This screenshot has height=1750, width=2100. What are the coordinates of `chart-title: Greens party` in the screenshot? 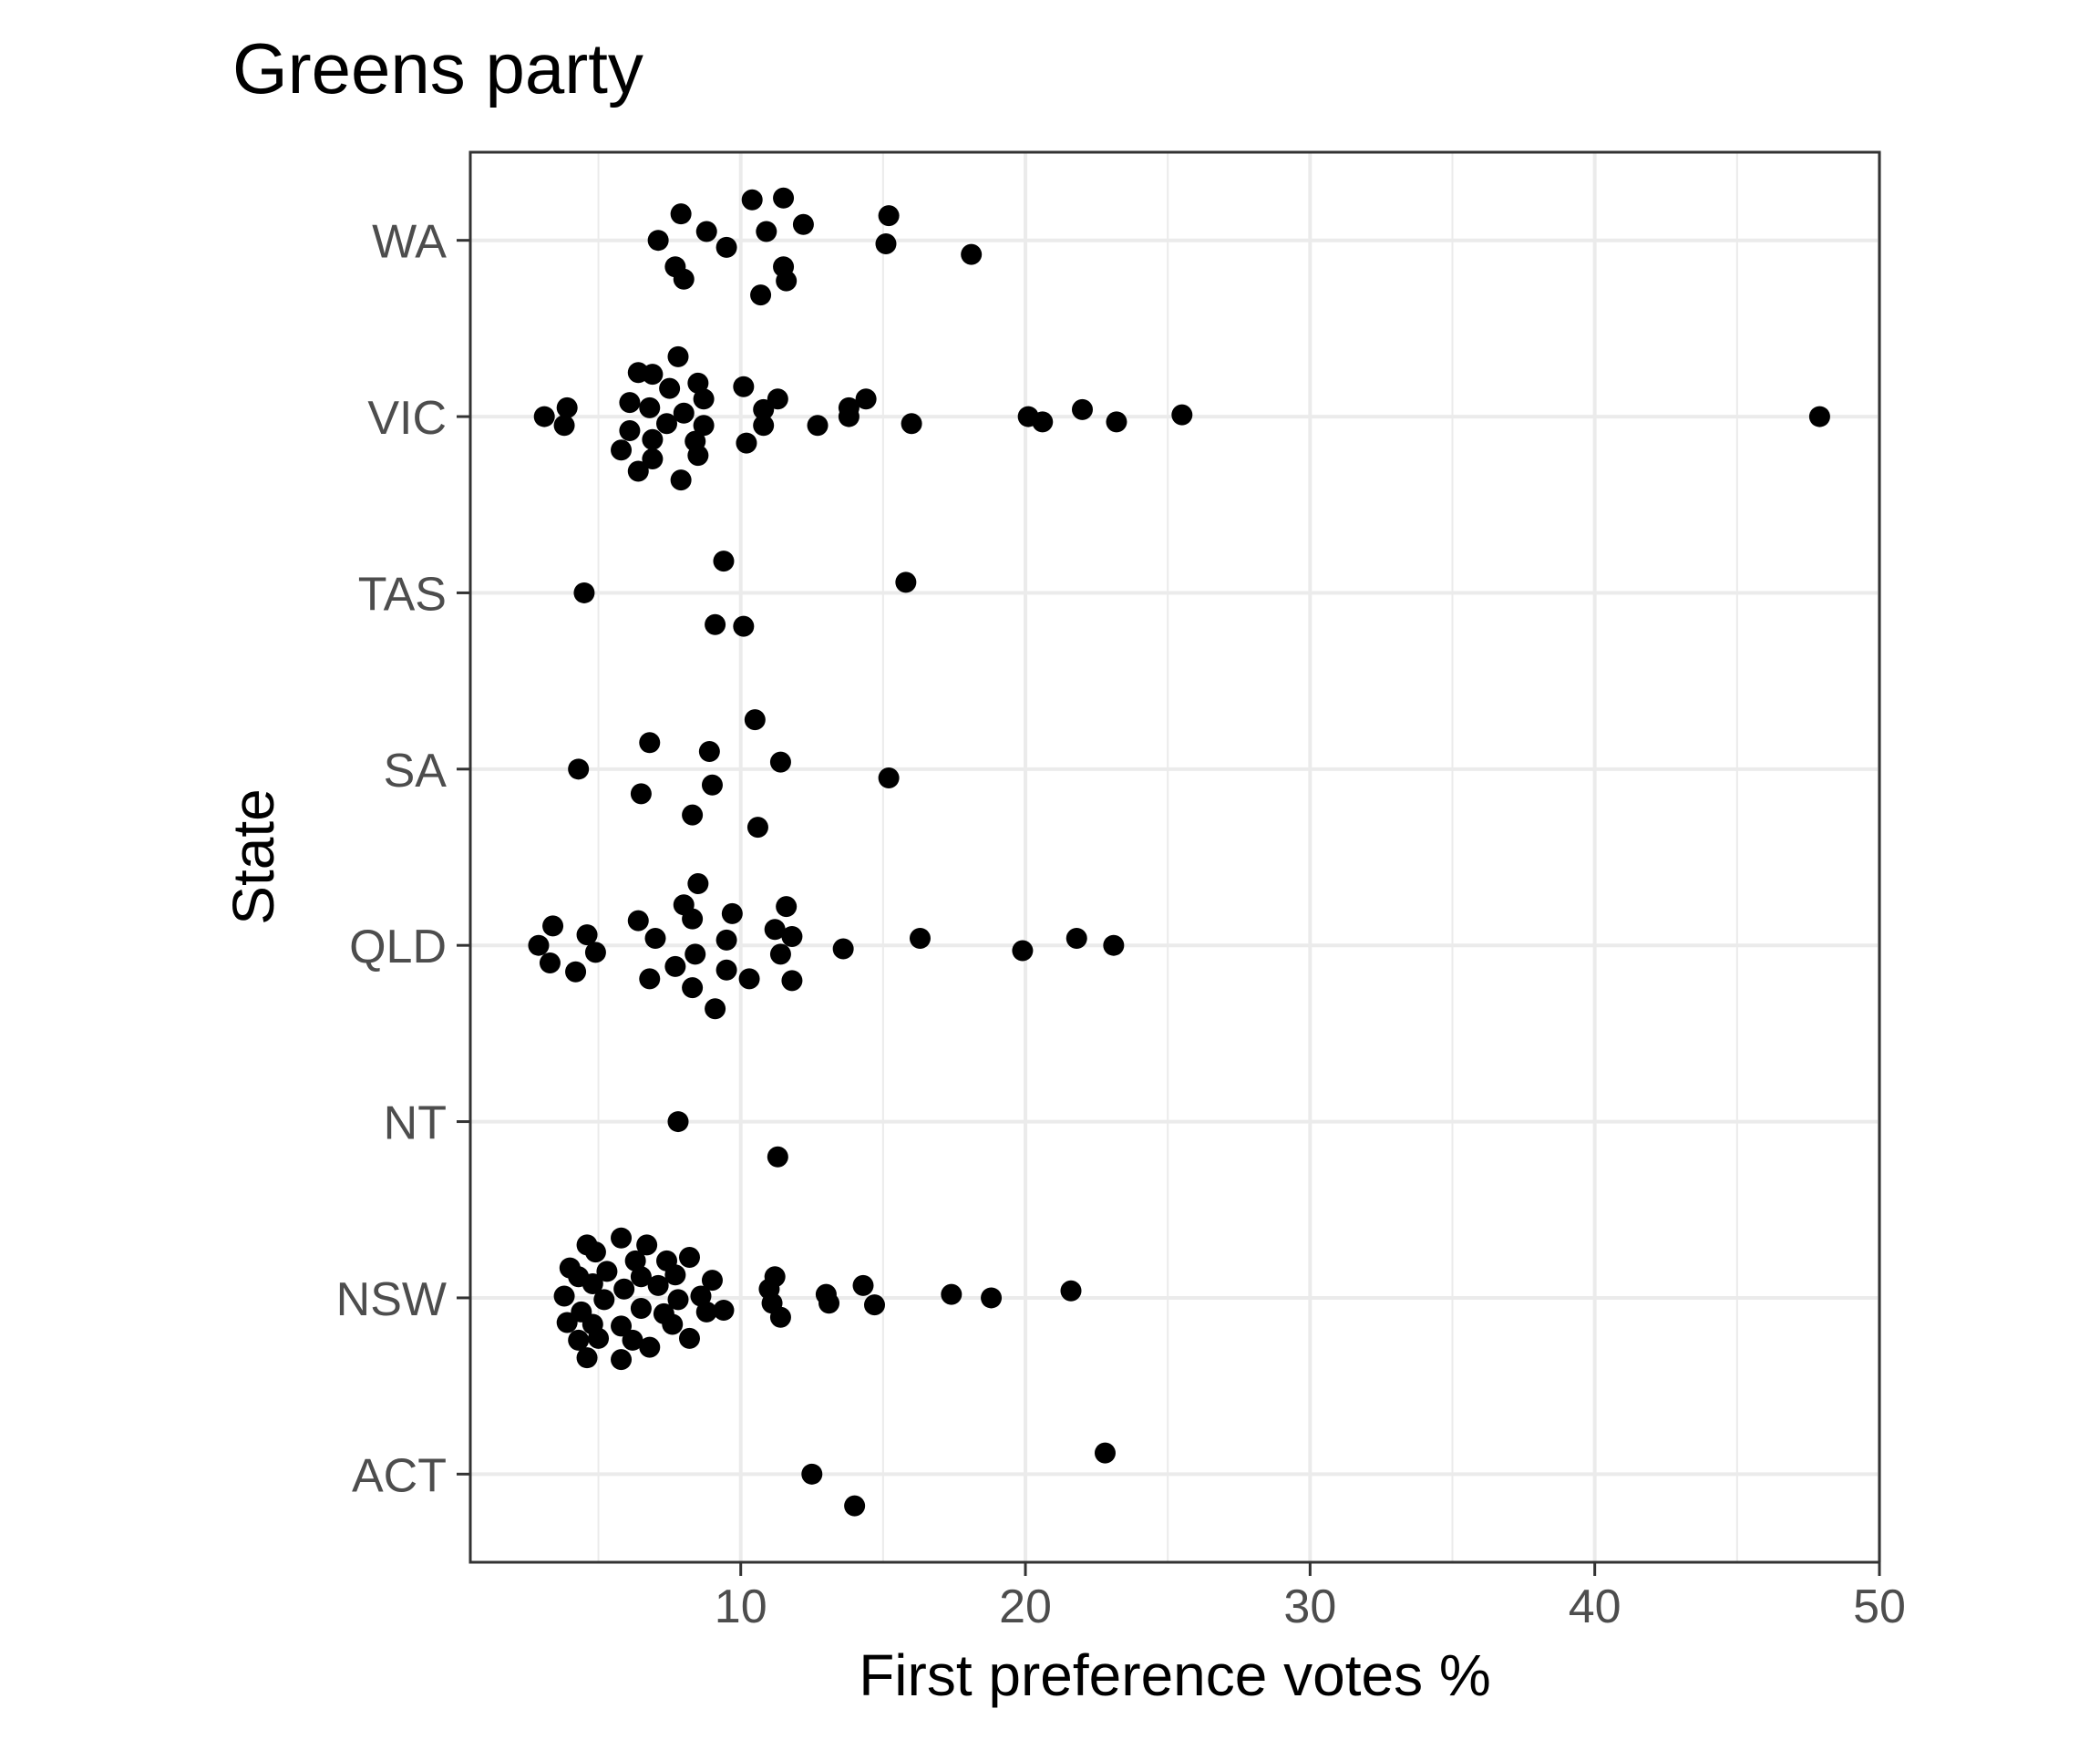 It's located at (437, 68).